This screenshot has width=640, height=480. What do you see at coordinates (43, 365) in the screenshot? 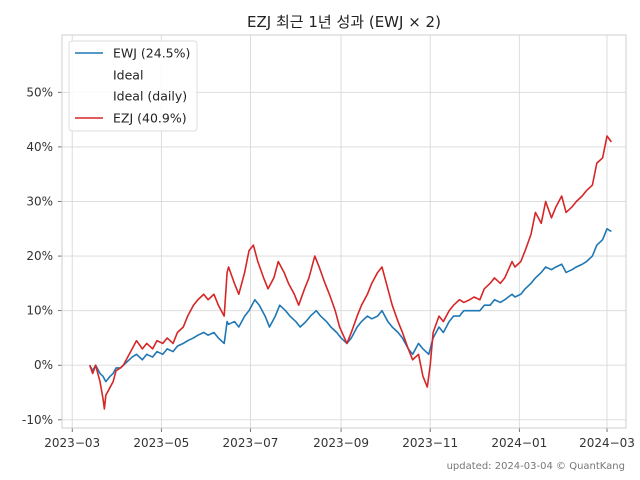
I see `y-tick-label: 0%` at bounding box center [43, 365].